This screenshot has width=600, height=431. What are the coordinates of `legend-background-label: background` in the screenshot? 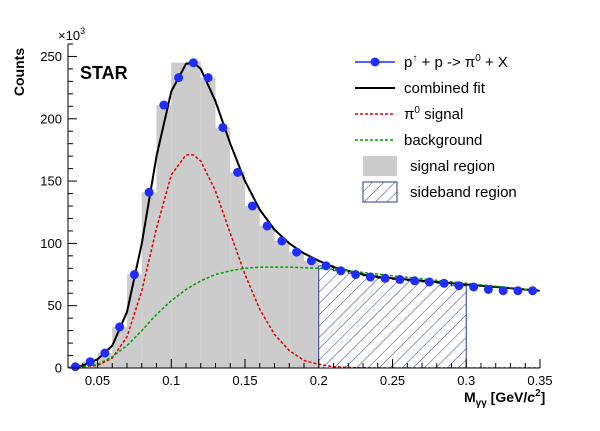 It's located at (443, 140).